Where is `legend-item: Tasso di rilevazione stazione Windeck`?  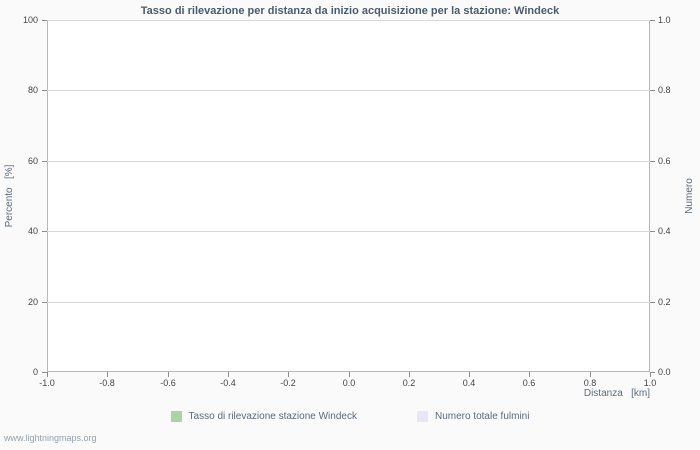 legend-item: Tasso di rilevazione stazione Windeck is located at coordinates (263, 416).